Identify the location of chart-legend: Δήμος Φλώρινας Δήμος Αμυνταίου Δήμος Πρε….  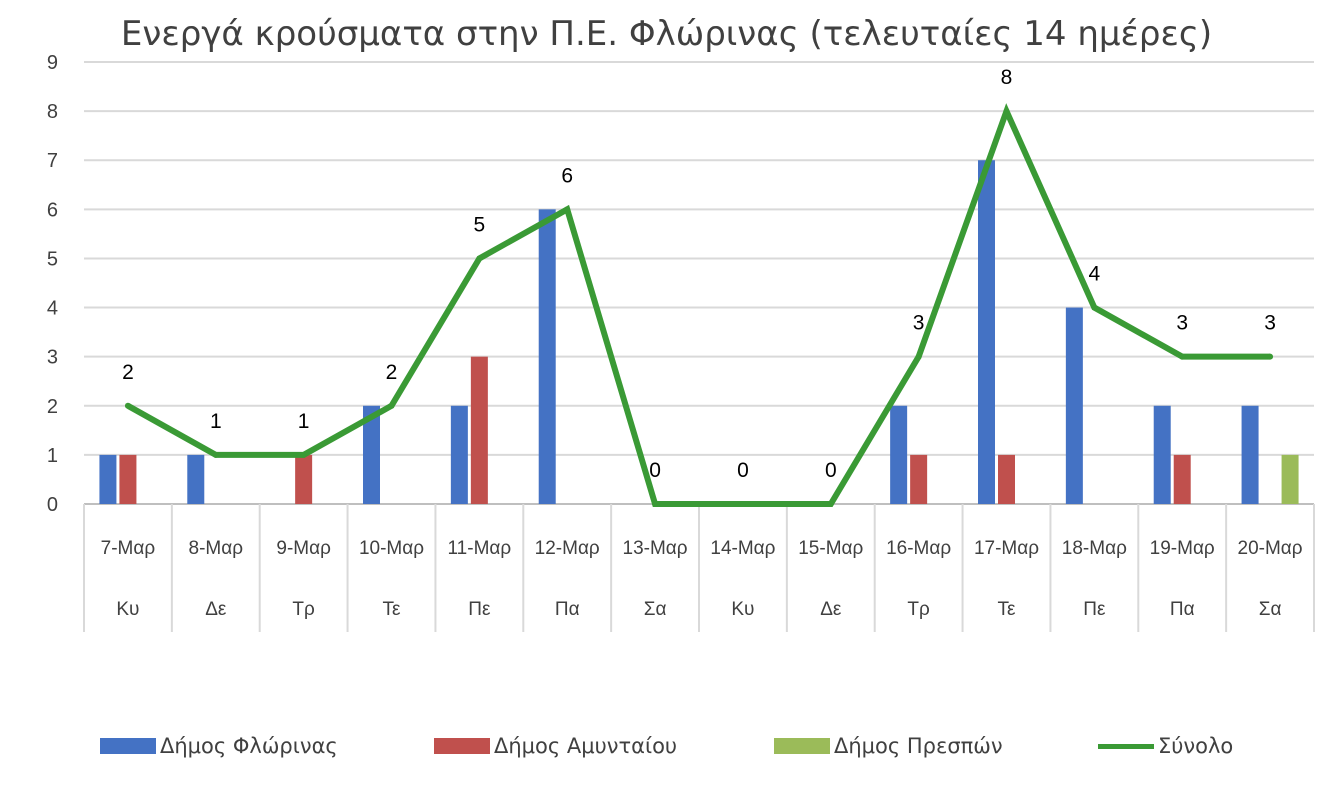
(666, 746).